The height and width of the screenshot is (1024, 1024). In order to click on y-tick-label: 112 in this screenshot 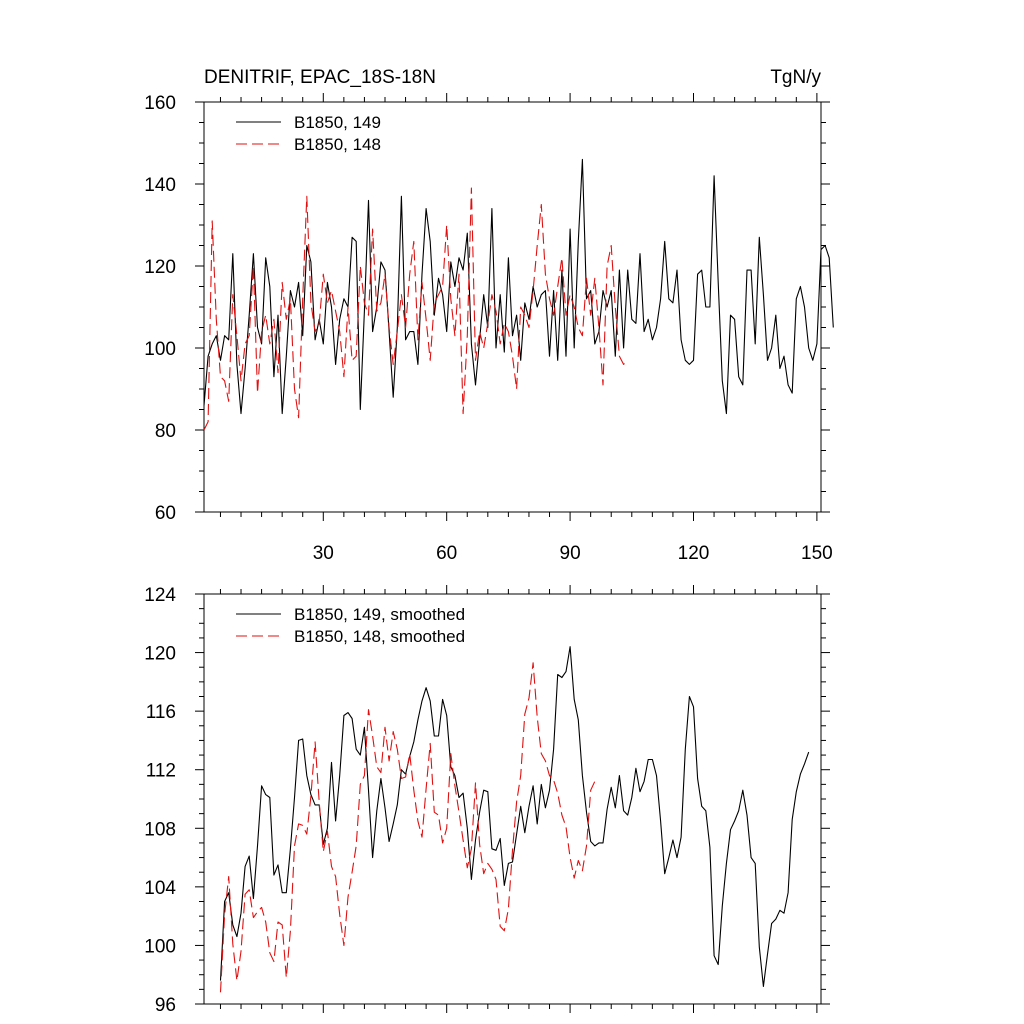, I will do `click(161, 771)`.